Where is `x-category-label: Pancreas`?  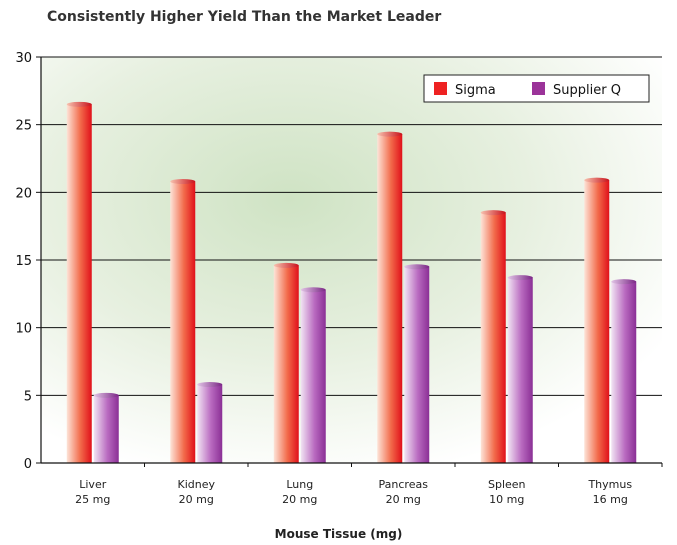 x-category-label: Pancreas is located at coordinates (404, 484).